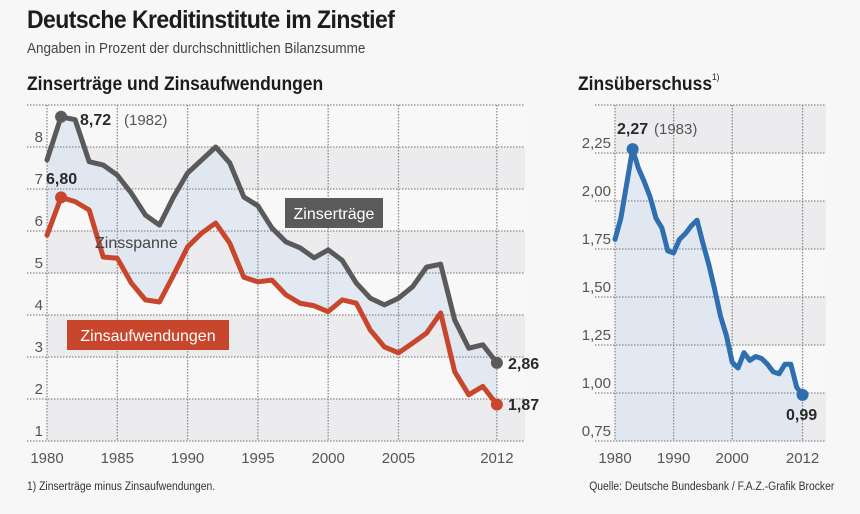  What do you see at coordinates (136, 243) in the screenshot?
I see `zinsspanne-label: Zinsspanne` at bounding box center [136, 243].